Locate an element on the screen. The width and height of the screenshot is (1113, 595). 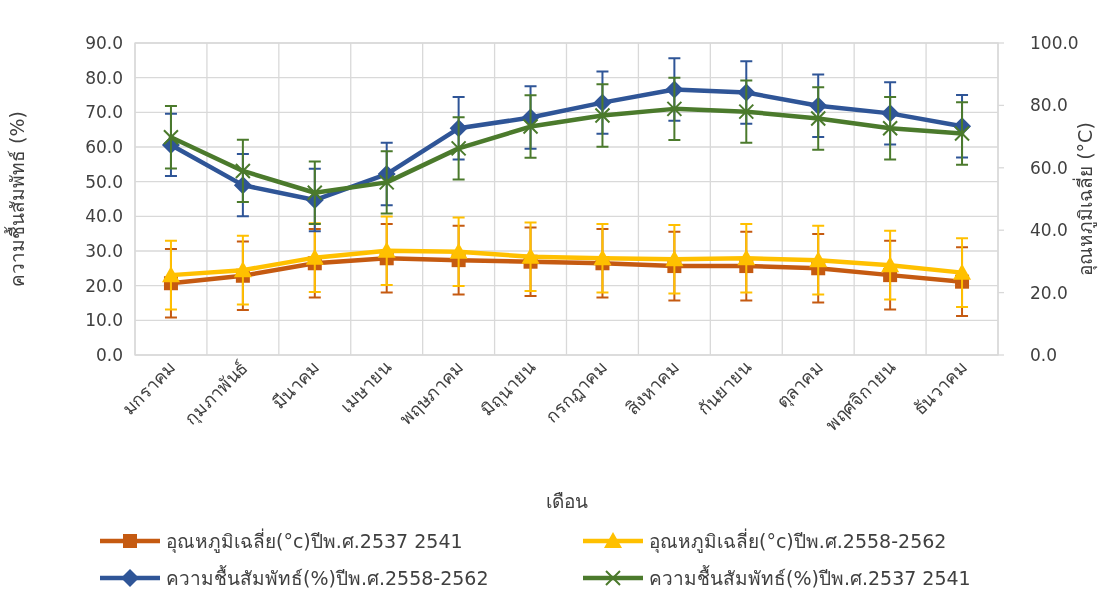
y-tick-label: 0.0 is located at coordinates (109, 355).